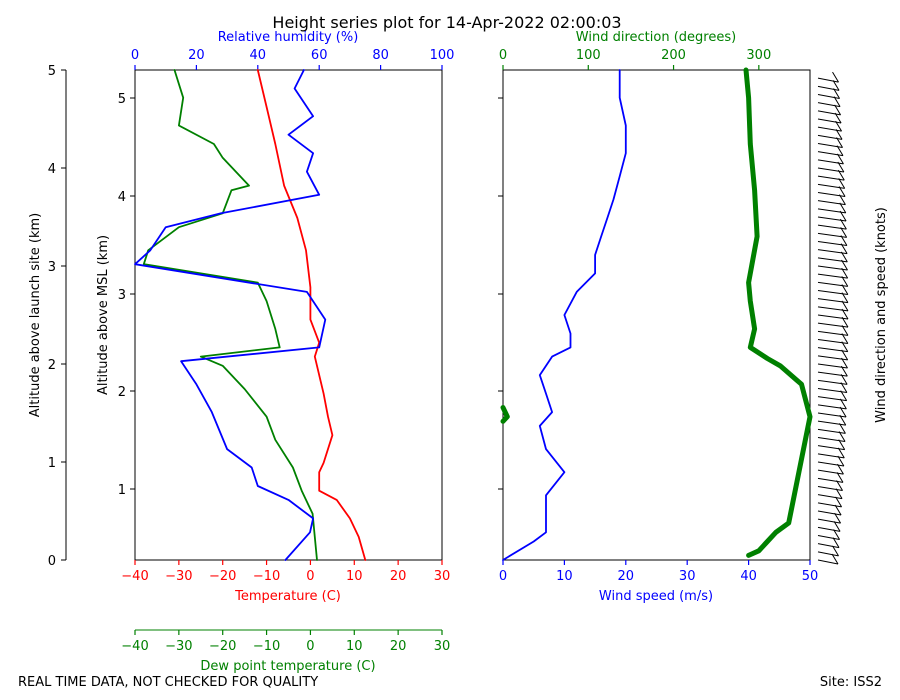 The width and height of the screenshot is (900, 700). Describe the element at coordinates (398, 576) in the screenshot. I see `temperature-axis-tick-label: 20` at that location.